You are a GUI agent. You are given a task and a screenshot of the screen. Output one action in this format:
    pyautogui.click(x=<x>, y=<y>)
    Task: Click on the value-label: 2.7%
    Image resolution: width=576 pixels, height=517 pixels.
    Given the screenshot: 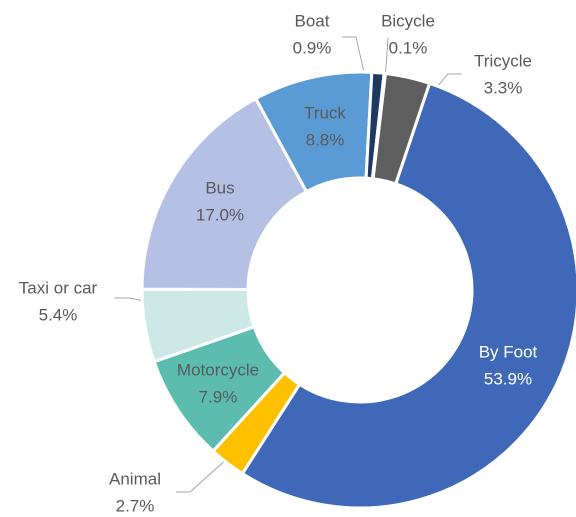 What is the action you would take?
    pyautogui.click(x=135, y=505)
    